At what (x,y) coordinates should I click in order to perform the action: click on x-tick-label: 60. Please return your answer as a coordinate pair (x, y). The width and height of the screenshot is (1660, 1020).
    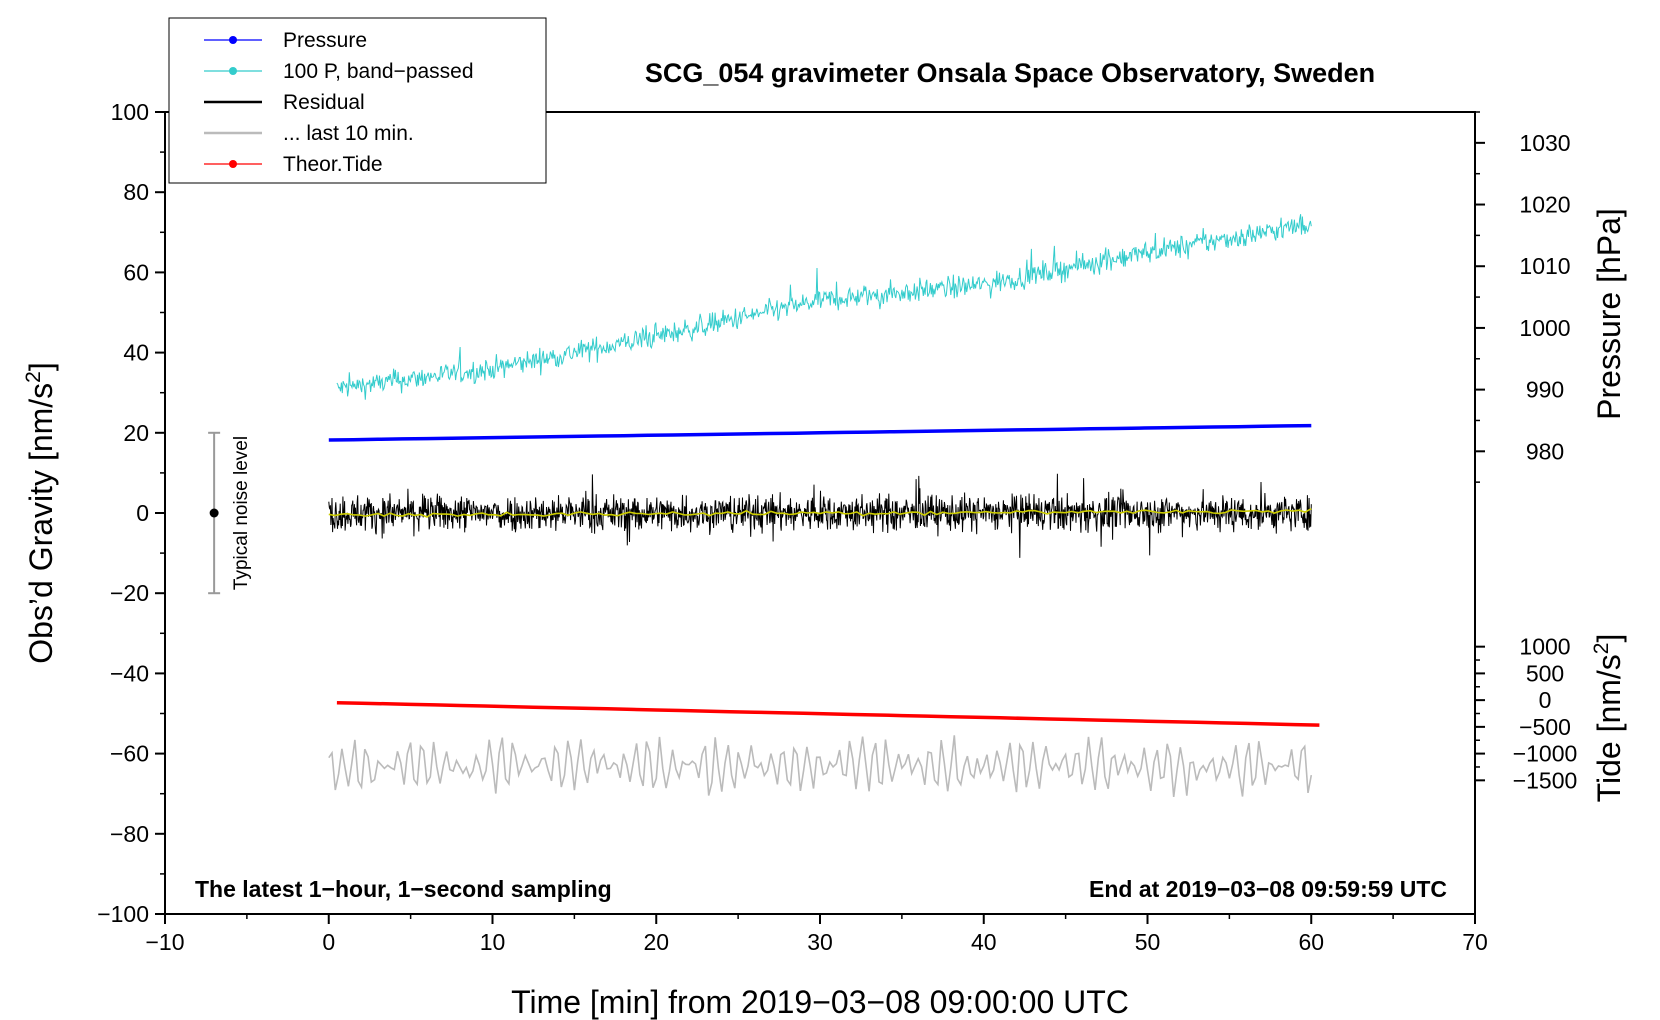
    Looking at the image, I should click on (1311, 942).